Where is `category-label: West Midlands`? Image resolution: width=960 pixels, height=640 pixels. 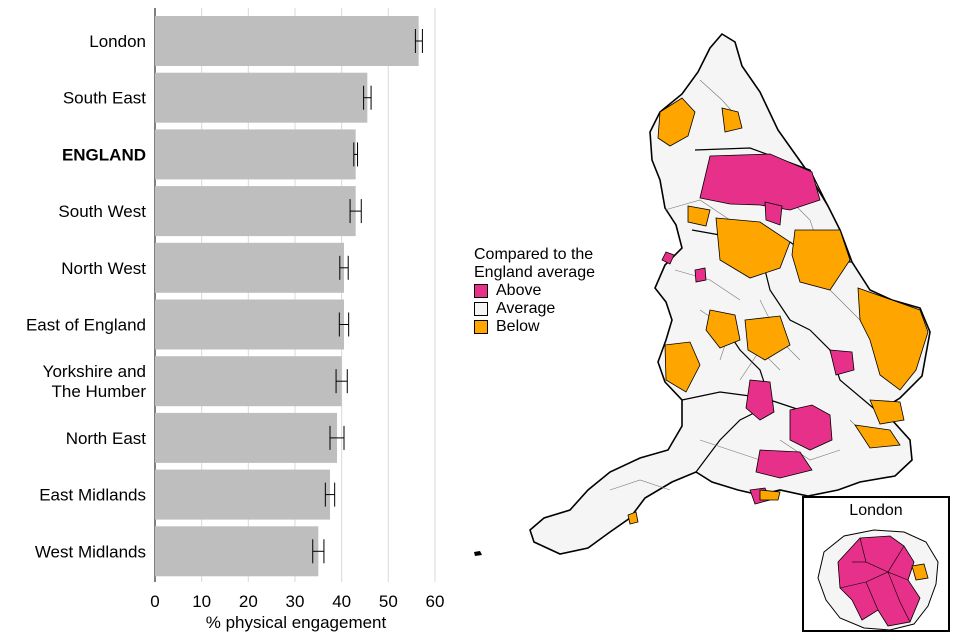
category-label: West Midlands is located at coordinates (90, 551).